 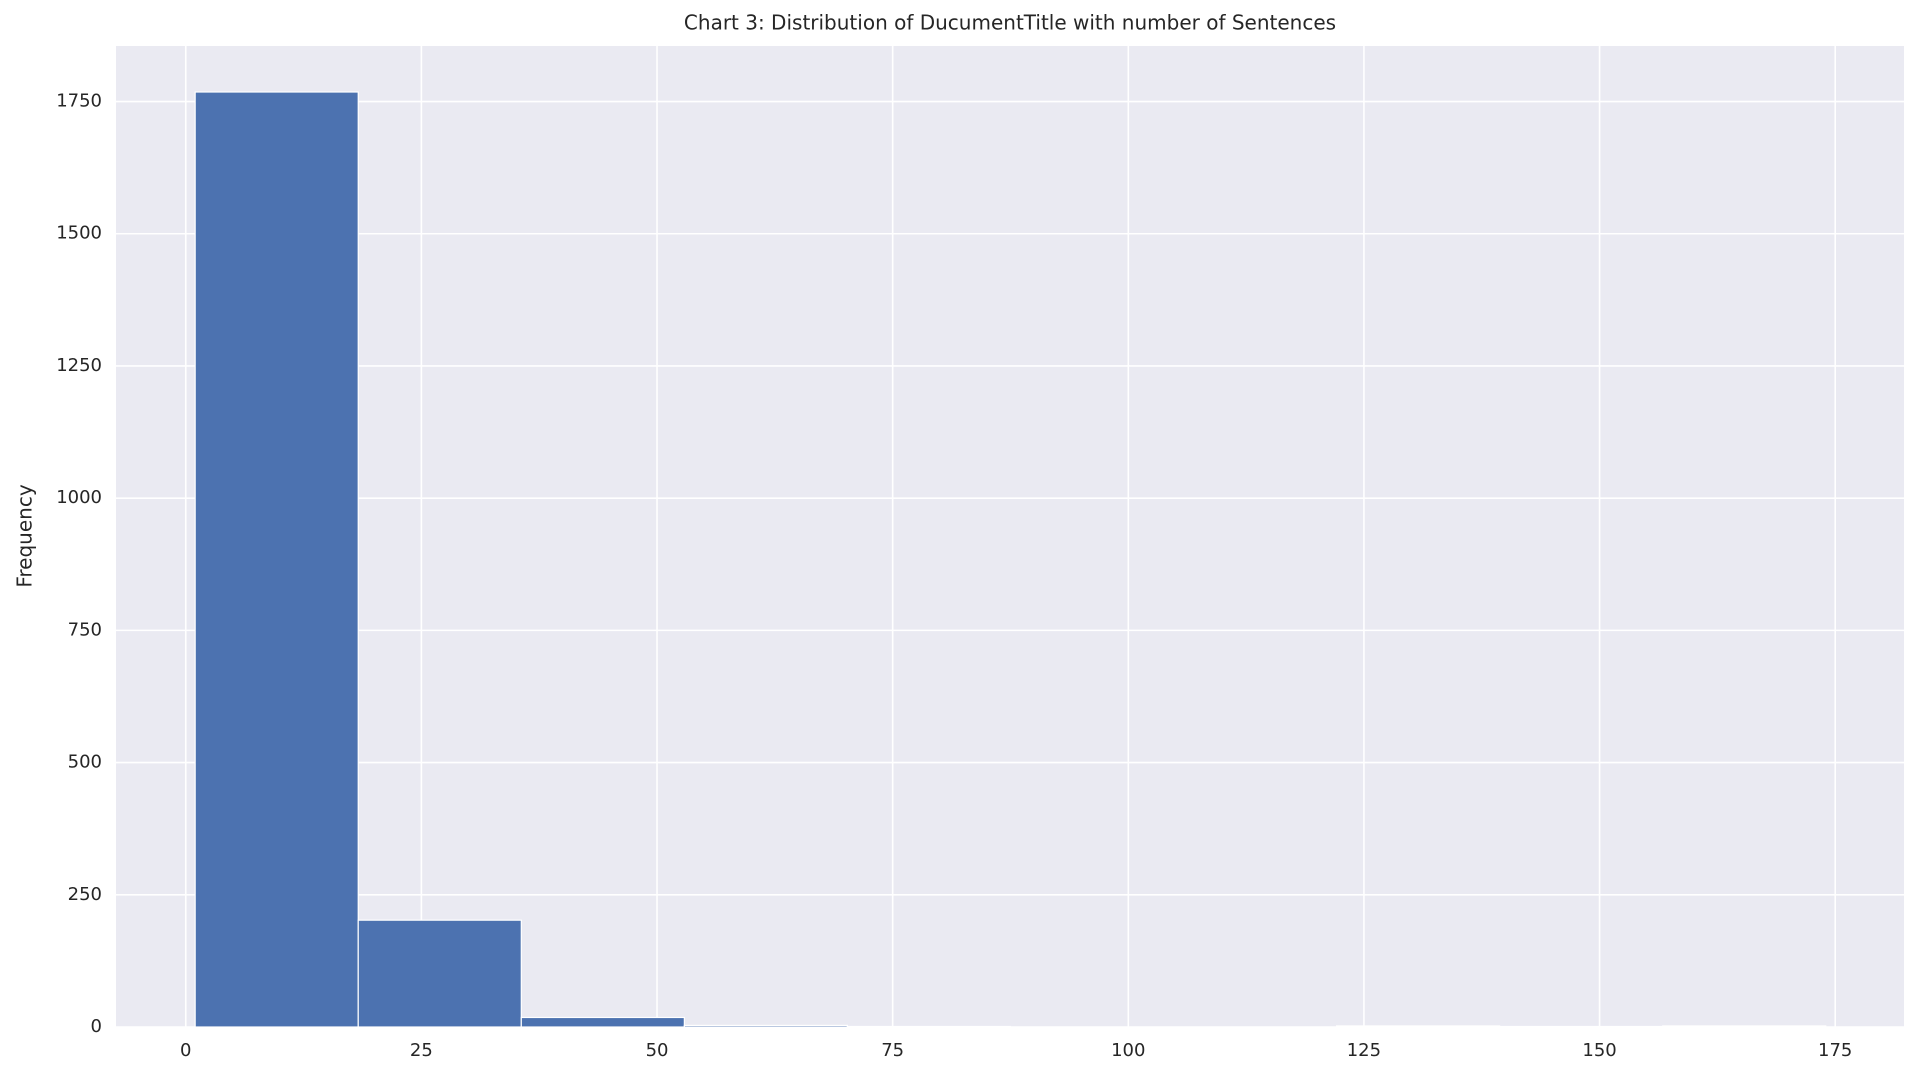 What do you see at coordinates (85, 629) in the screenshot?
I see `y-tick-label: 750` at bounding box center [85, 629].